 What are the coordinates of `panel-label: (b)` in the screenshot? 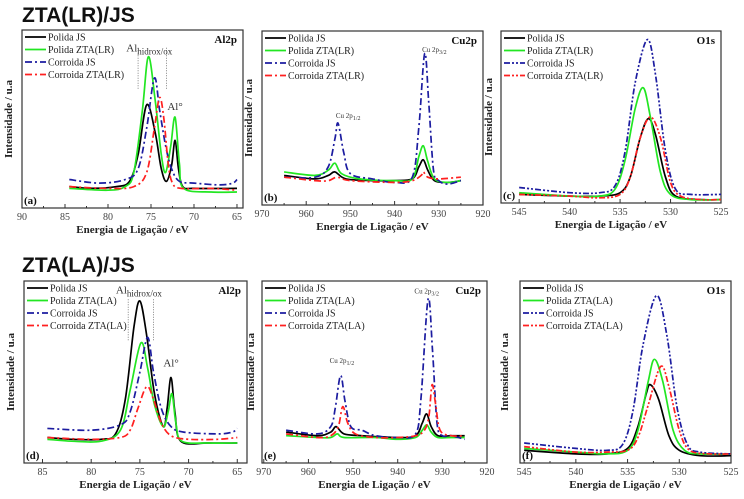 It's located at (271, 198).